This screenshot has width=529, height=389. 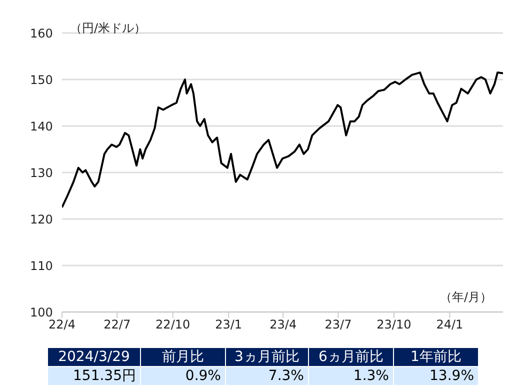 What do you see at coordinates (117, 325) in the screenshot?
I see `x-tick-label: 22/7` at bounding box center [117, 325].